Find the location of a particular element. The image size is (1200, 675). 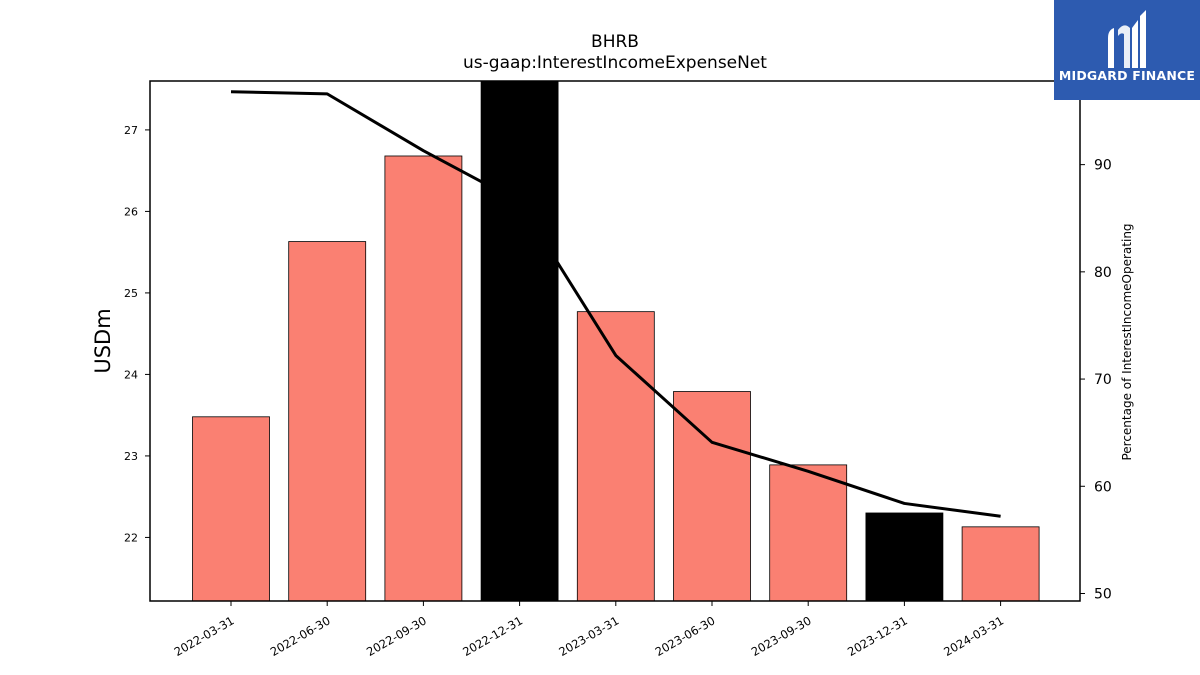

y2-tick-label: 50 is located at coordinates (1103, 594).